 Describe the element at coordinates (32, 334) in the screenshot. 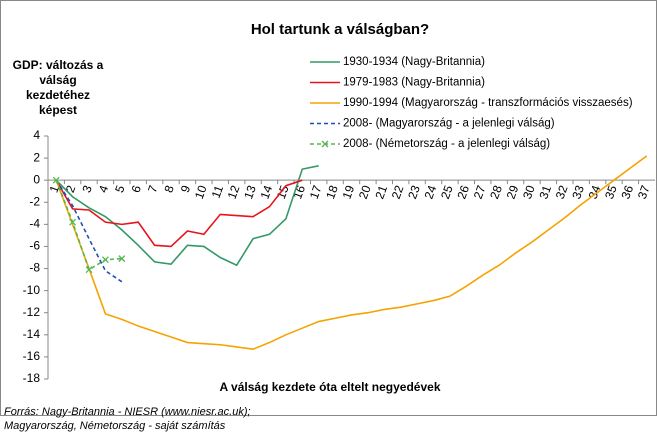

I see `y-tick-label: -14` at that location.